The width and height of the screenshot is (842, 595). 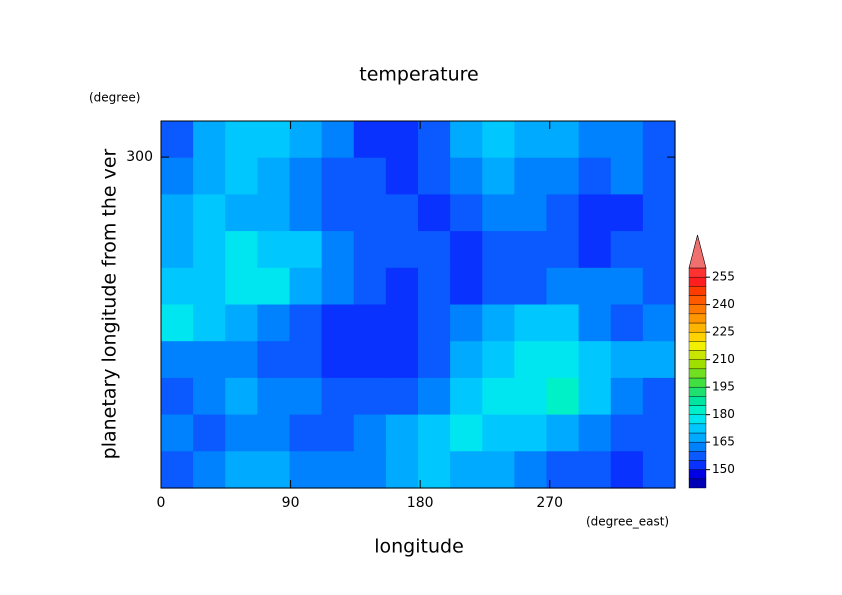 What do you see at coordinates (697, 251) in the screenshot?
I see `colorbar-extend` at bounding box center [697, 251].